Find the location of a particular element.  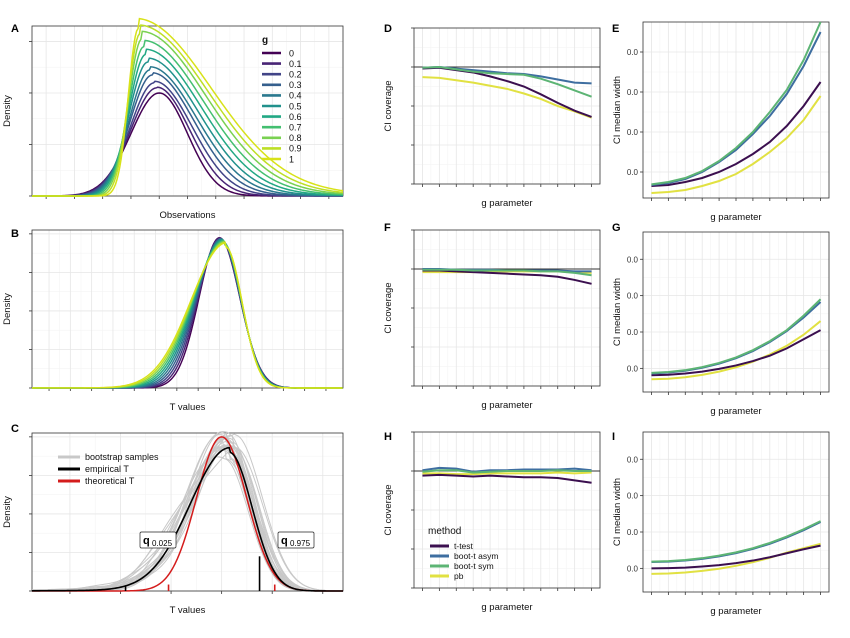

bootstrap-sample-curve is located at coordinates (186, 518).